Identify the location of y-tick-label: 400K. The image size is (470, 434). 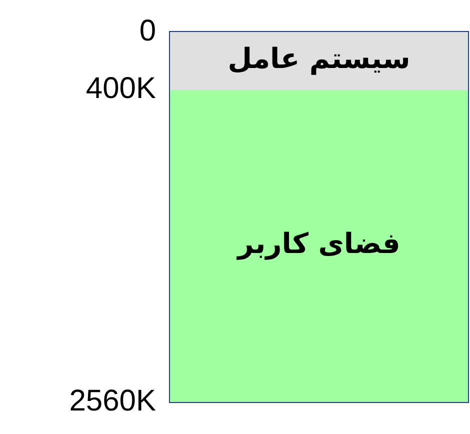
(121, 89).